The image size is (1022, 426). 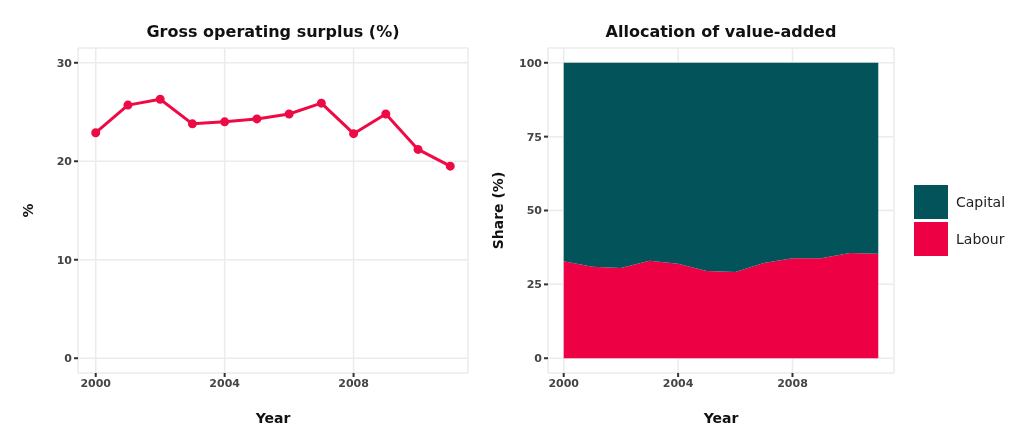 I want to click on text: Labour, so click(x=980, y=238).